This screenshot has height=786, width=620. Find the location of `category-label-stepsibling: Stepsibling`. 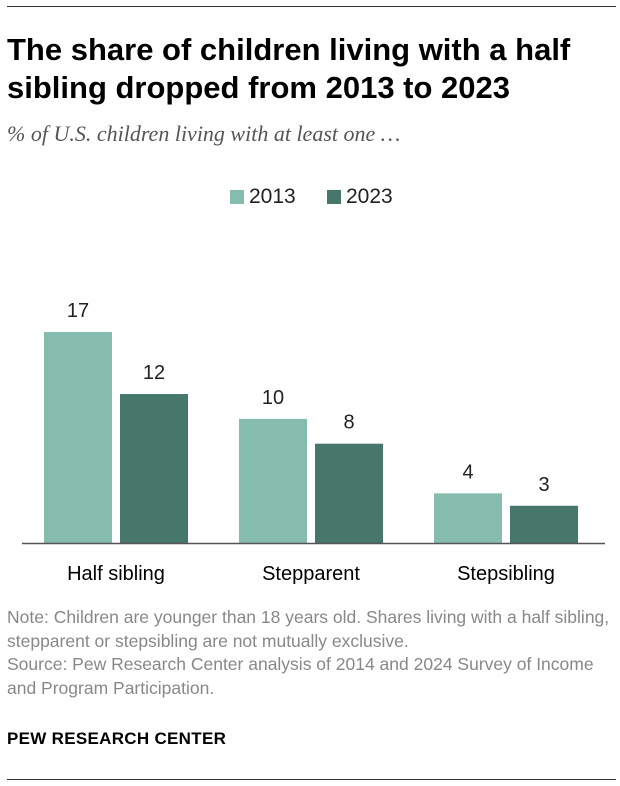

category-label-stepsibling: Stepsibling is located at coordinates (506, 574).